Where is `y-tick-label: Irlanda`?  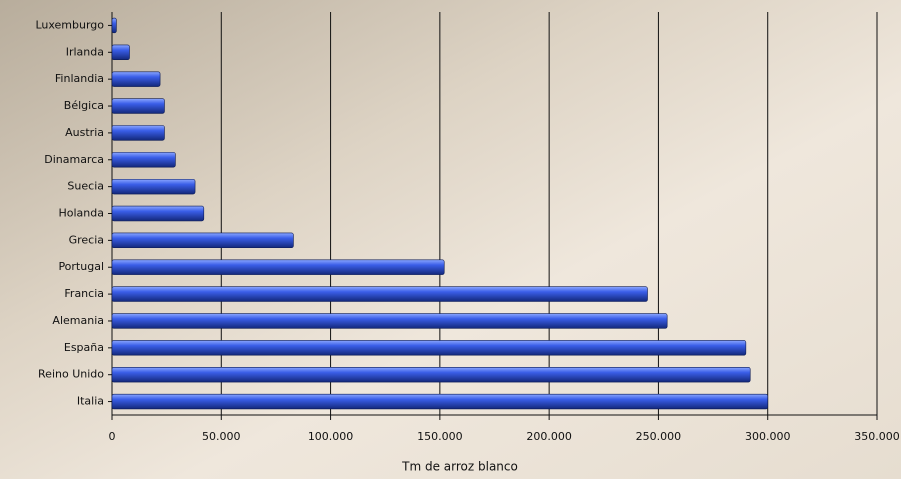
y-tick-label: Irlanda is located at coordinates (85, 51).